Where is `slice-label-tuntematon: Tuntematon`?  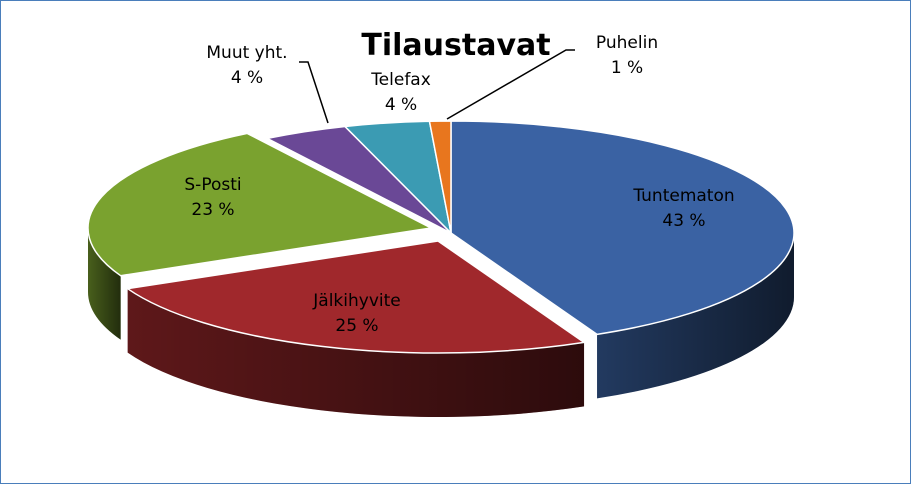
slice-label-tuntematon: Tuntematon is located at coordinates (683, 196).